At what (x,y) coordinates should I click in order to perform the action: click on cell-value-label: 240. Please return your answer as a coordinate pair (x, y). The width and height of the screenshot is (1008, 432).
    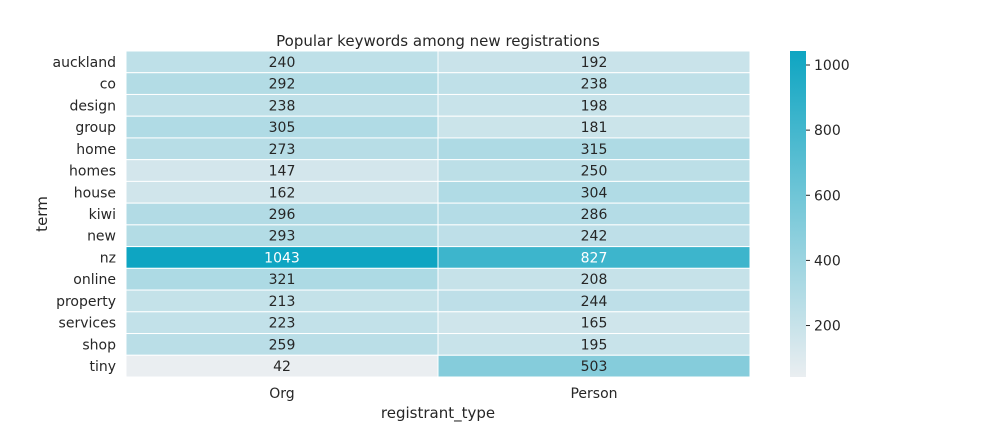
    Looking at the image, I should click on (282, 63).